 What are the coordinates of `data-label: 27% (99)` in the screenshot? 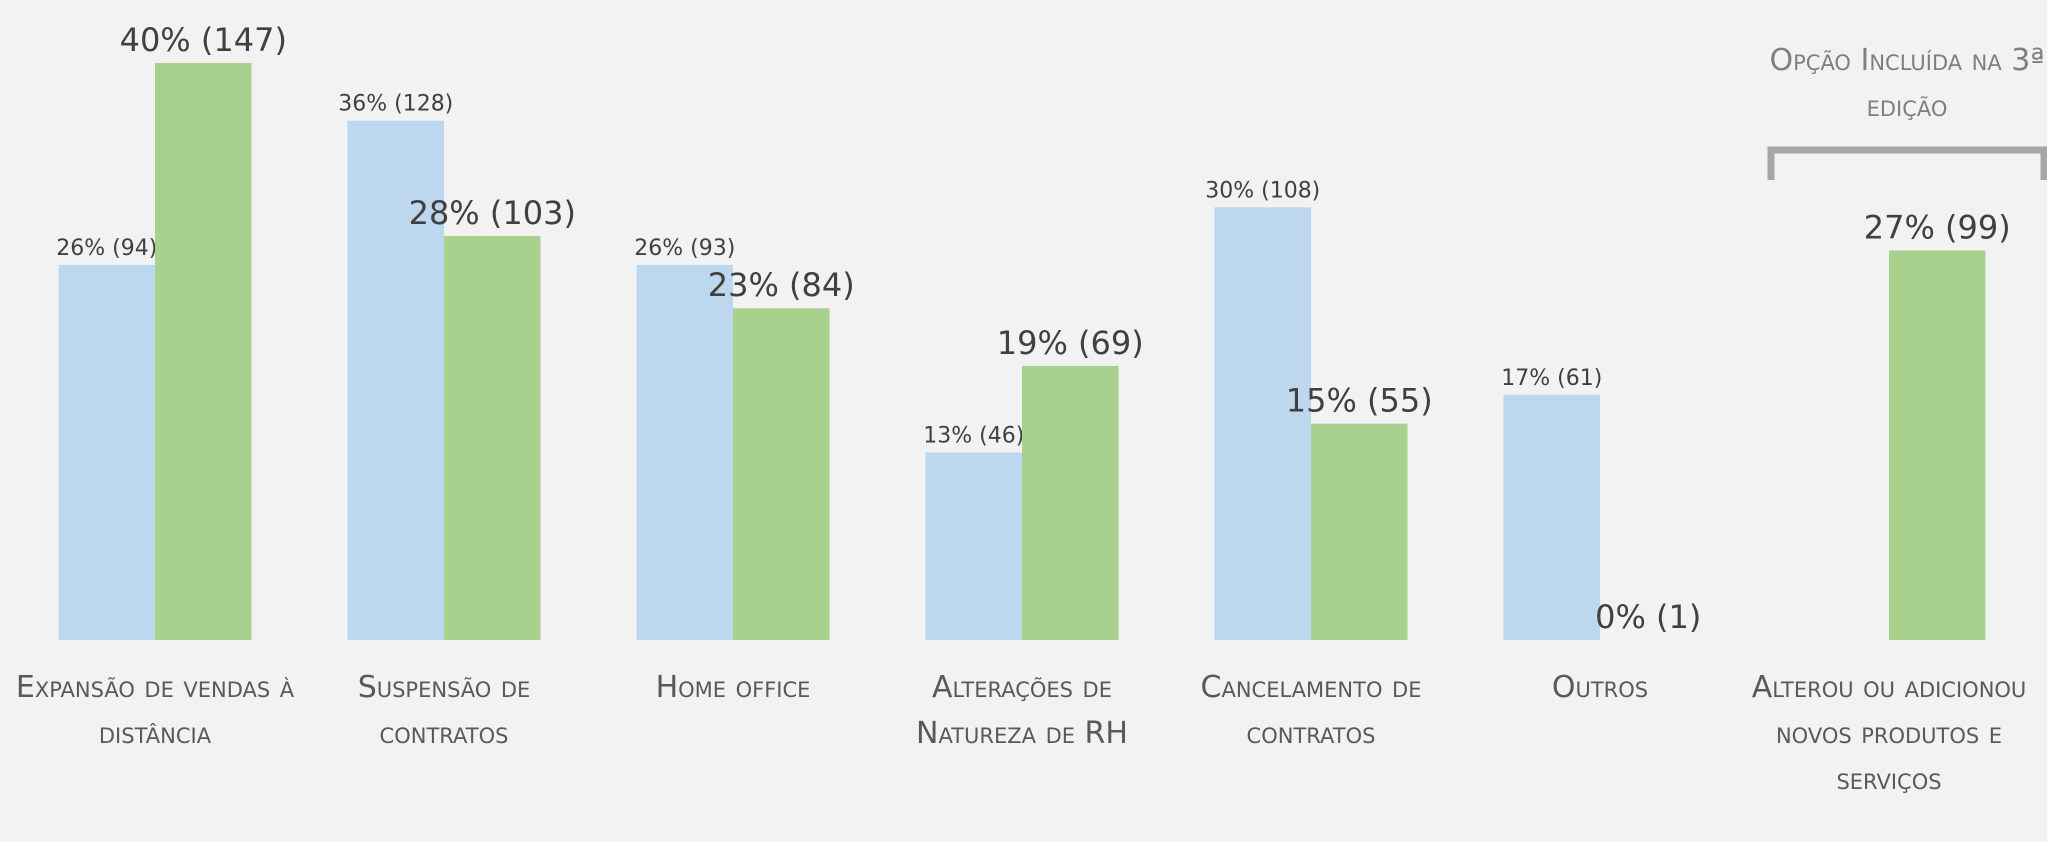 It's located at (1937, 228).